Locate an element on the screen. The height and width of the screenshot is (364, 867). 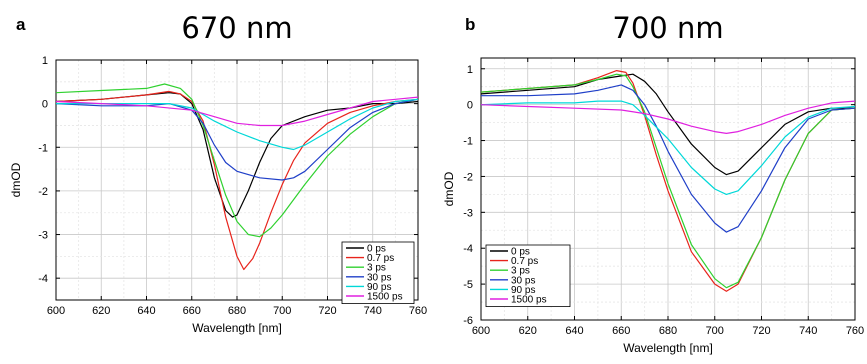
y-tick-label: -5 is located at coordinates (468, 285).